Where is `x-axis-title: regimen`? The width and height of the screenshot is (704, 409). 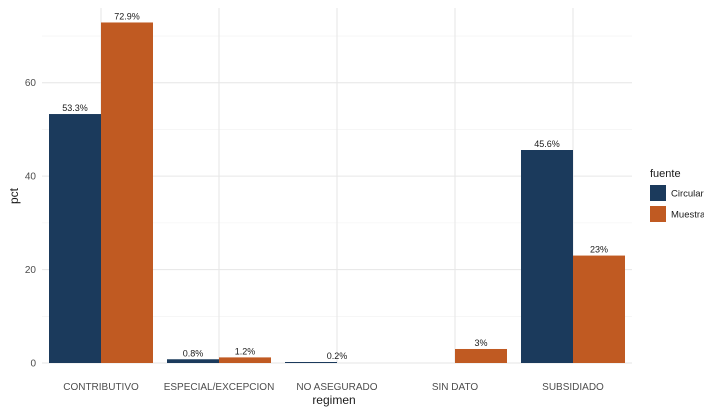
x-axis-title: regimen is located at coordinates (333, 400).